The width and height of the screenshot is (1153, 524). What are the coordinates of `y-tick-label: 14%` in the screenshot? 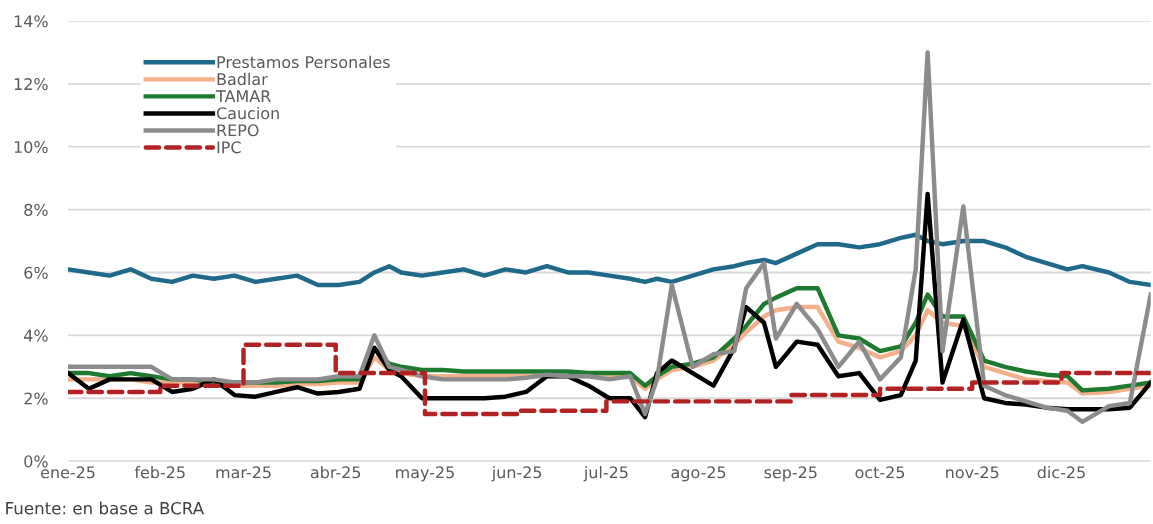 It's located at (31, 21).